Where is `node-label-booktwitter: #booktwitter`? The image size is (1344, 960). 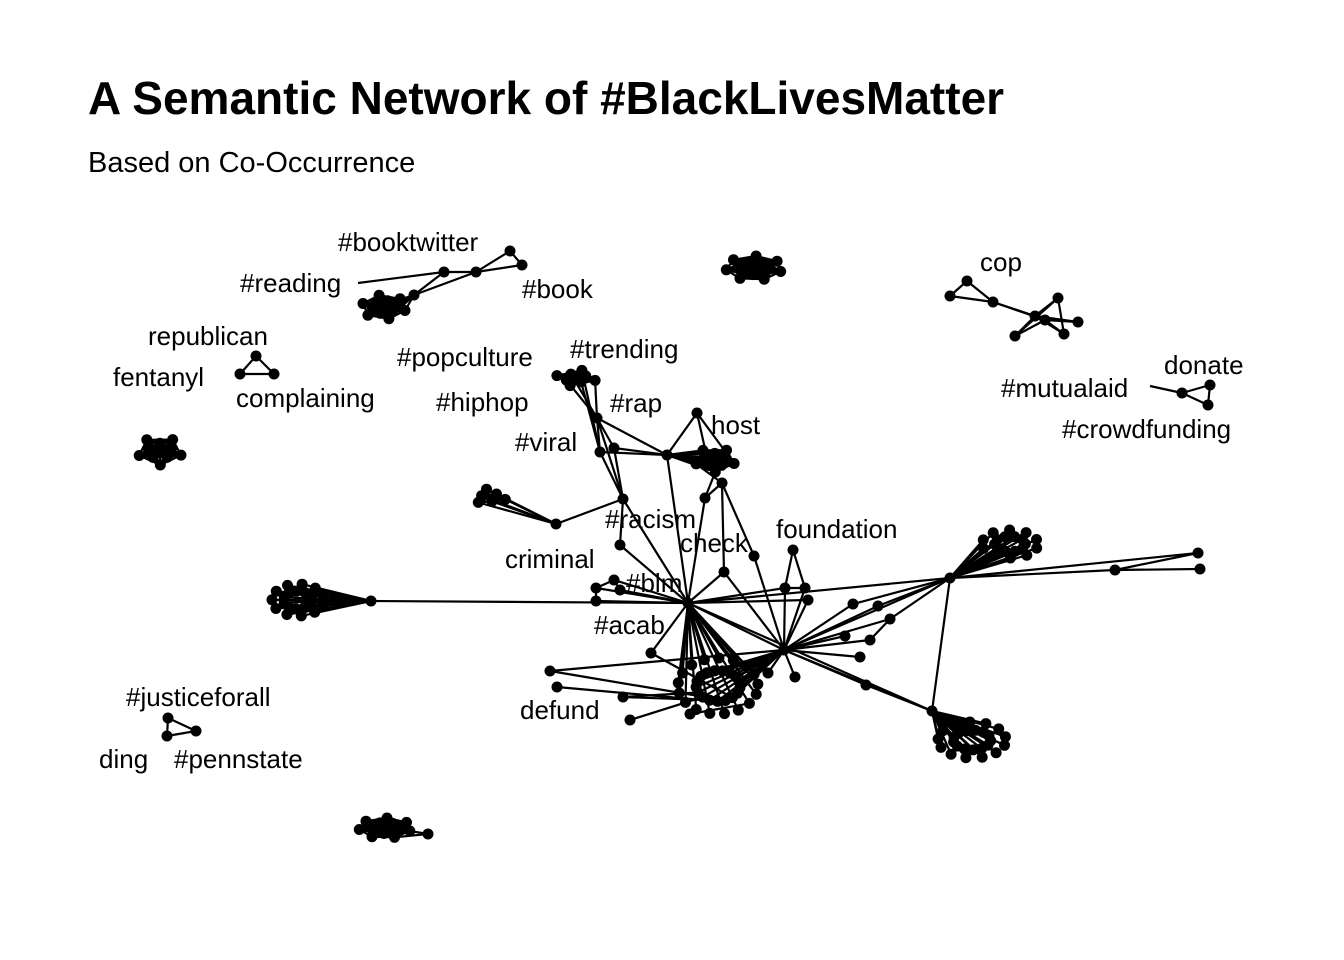
node-label-booktwitter: #booktwitter is located at coordinates (408, 242).